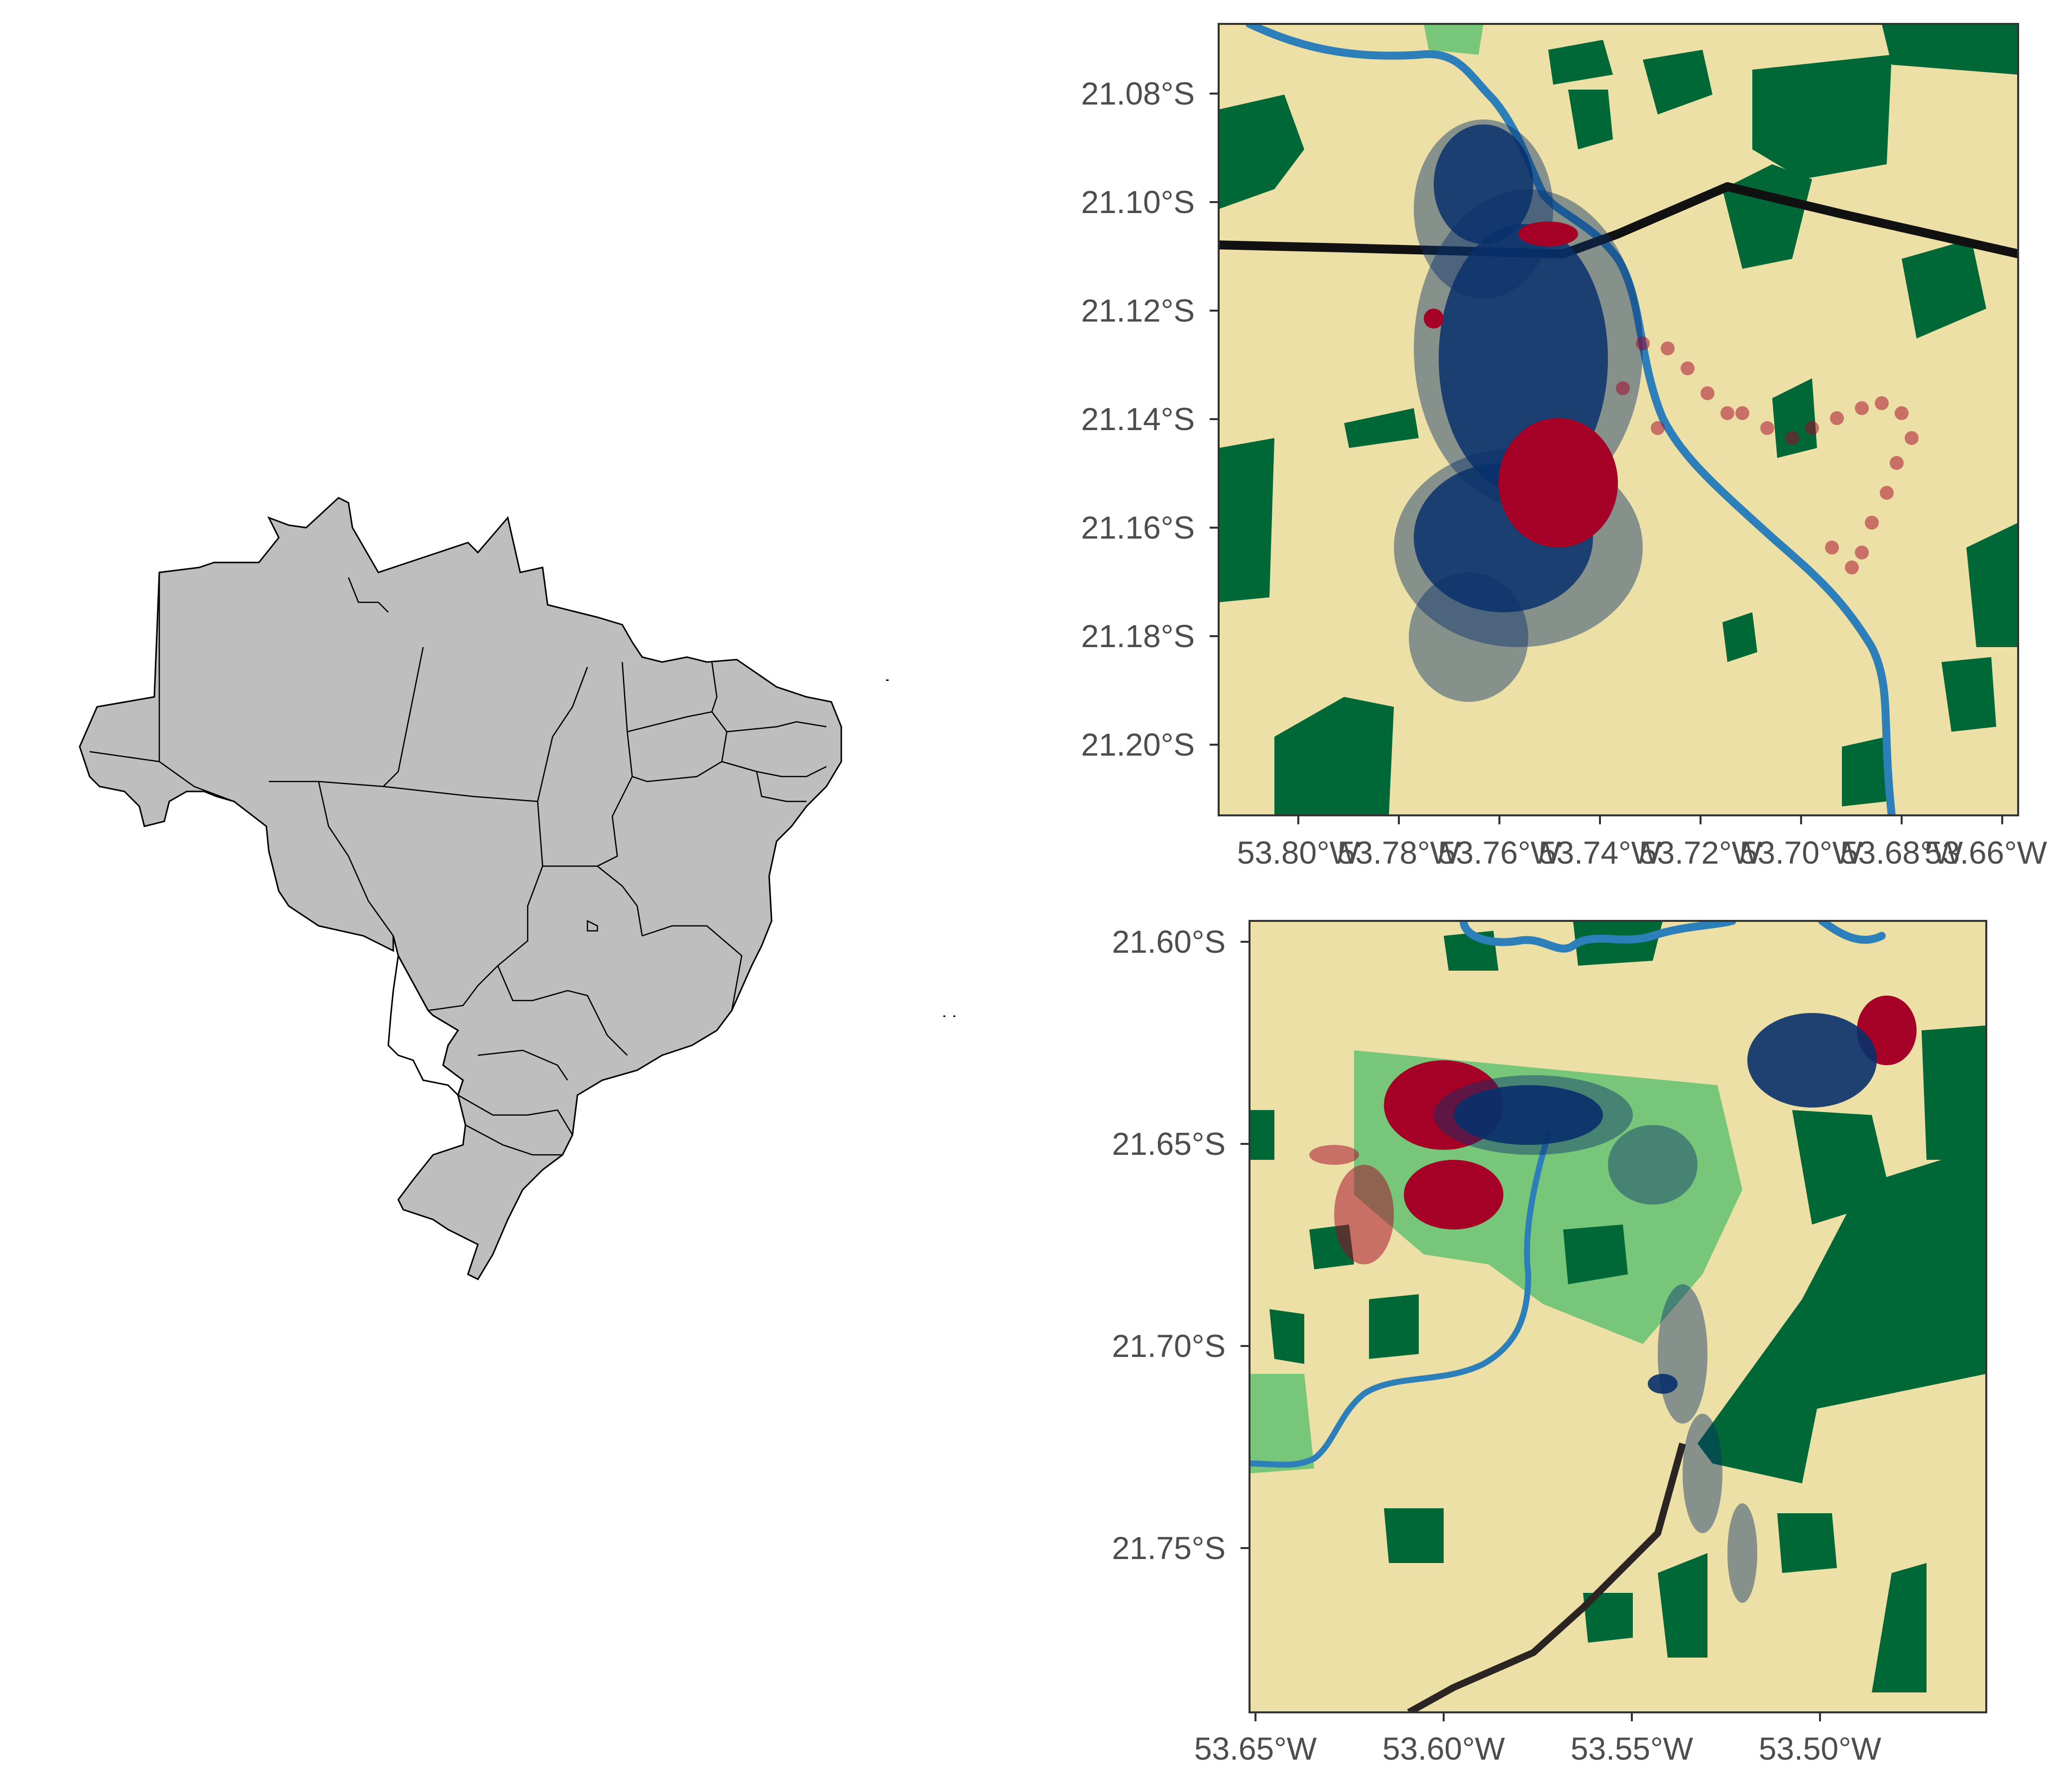 Image resolution: width=2049 pixels, height=1792 pixels. Describe the element at coordinates (1181, 1245) in the screenshot. I see `bottom-y-axis: 21.60°S 21.65°S 21.70°S 21.75°S` at that location.